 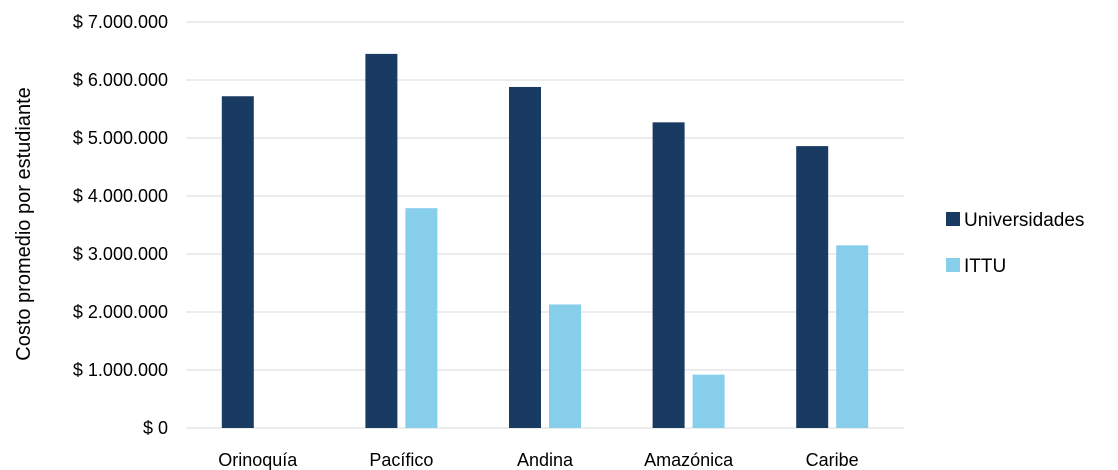 What do you see at coordinates (545, 460) in the screenshot?
I see `x-tick-label: Andina` at bounding box center [545, 460].